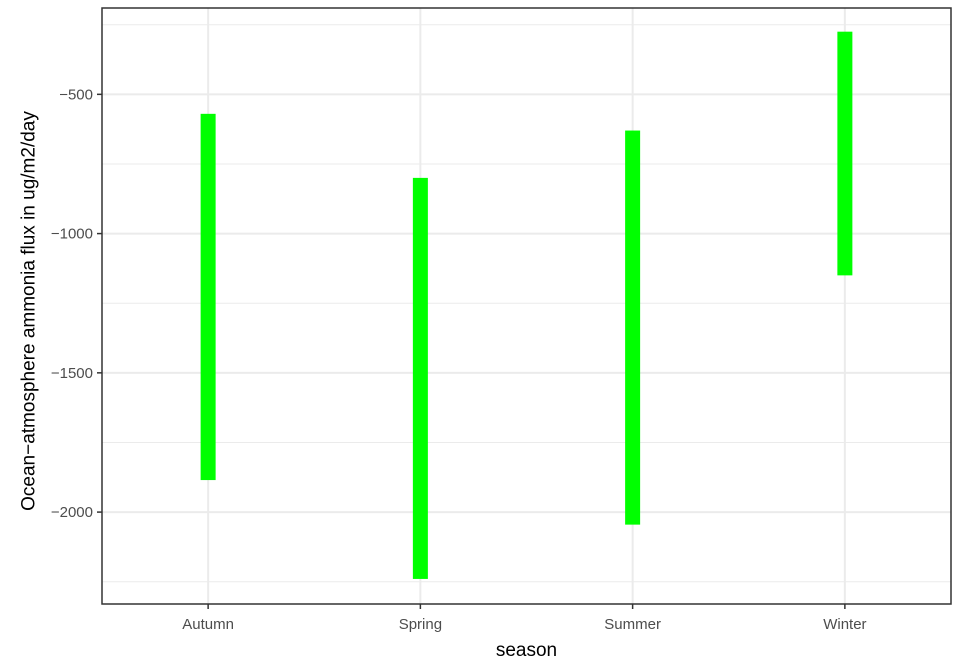 The width and height of the screenshot is (953, 662). I want to click on x-axis-title: season, so click(526, 650).